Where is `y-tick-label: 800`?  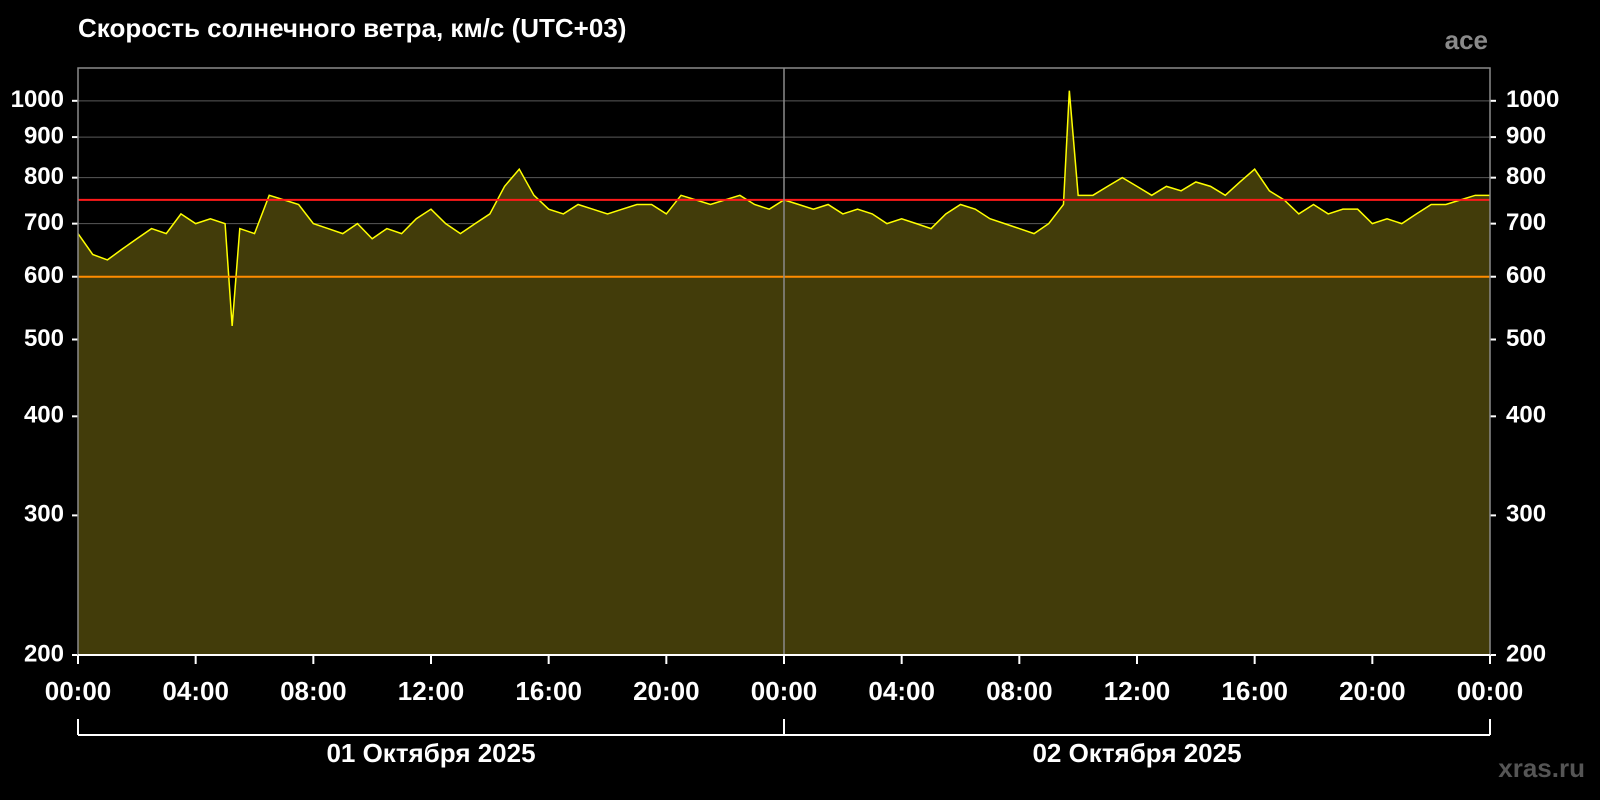 y-tick-label: 800 is located at coordinates (44, 176).